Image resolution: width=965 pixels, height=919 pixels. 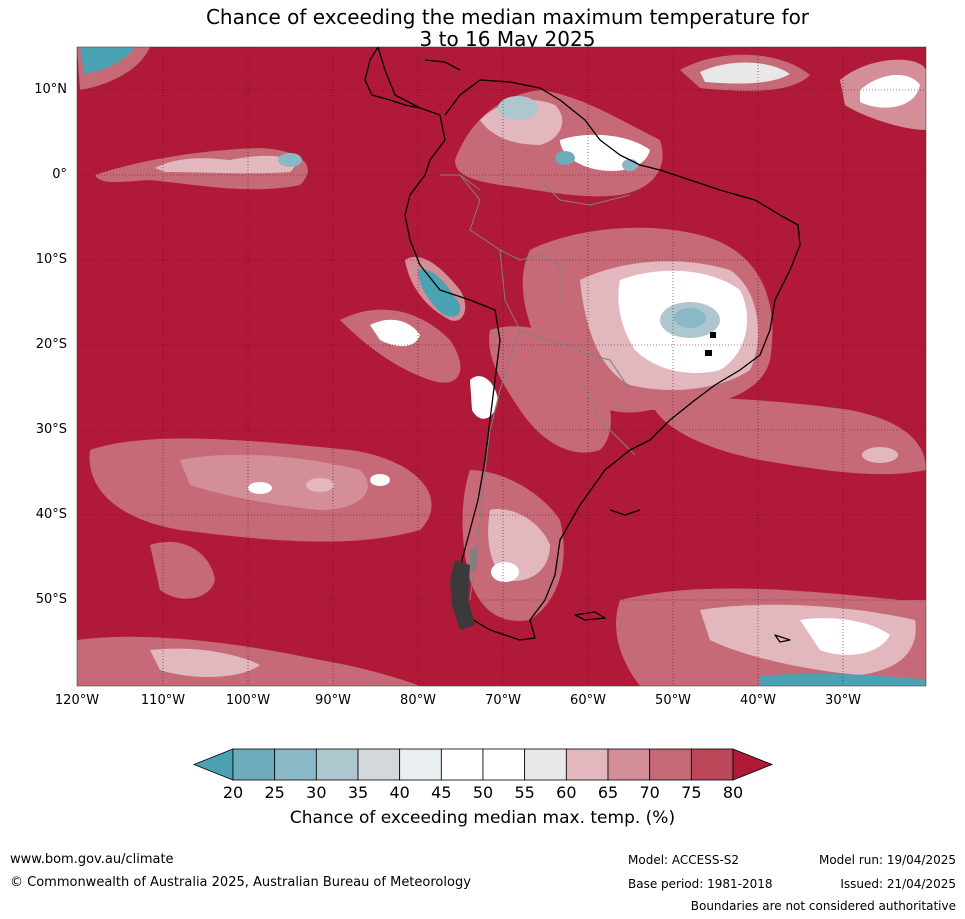 What do you see at coordinates (333, 700) in the screenshot?
I see `lon-label-90w: 90°W` at bounding box center [333, 700].